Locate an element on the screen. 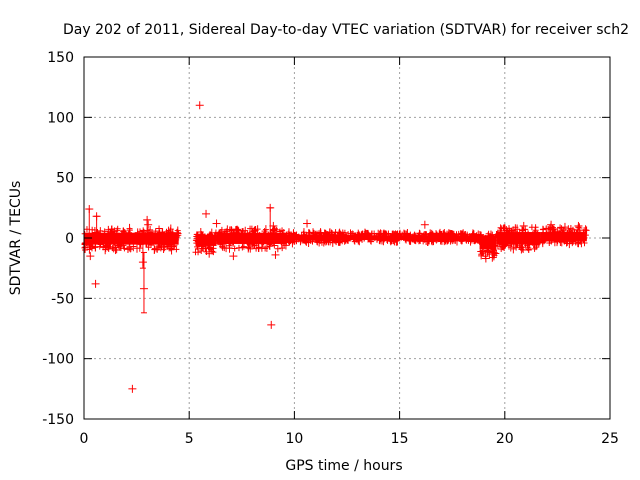 This screenshot has width=640, height=480. x-tick-label: 0 is located at coordinates (84, 439).